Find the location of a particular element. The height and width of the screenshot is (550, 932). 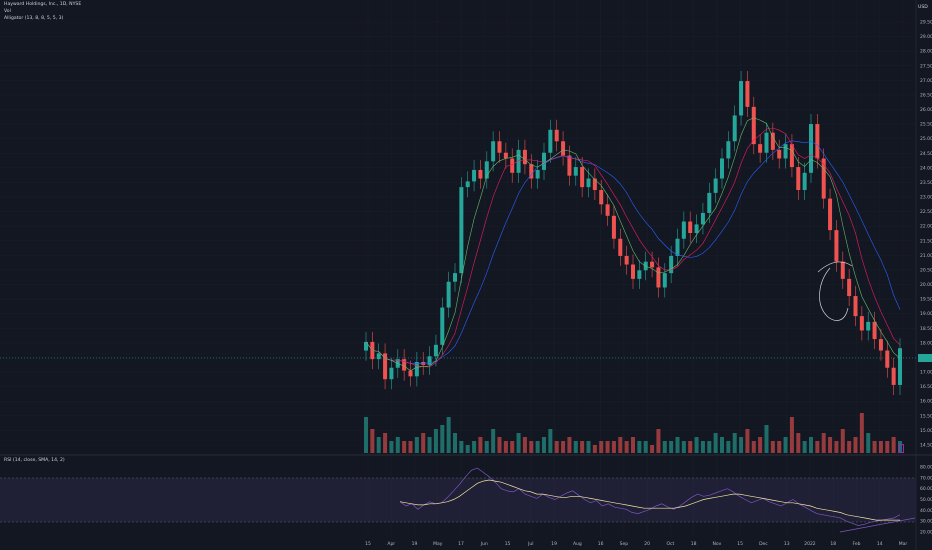

price-tick-label: 29.00 is located at coordinates (926, 37).